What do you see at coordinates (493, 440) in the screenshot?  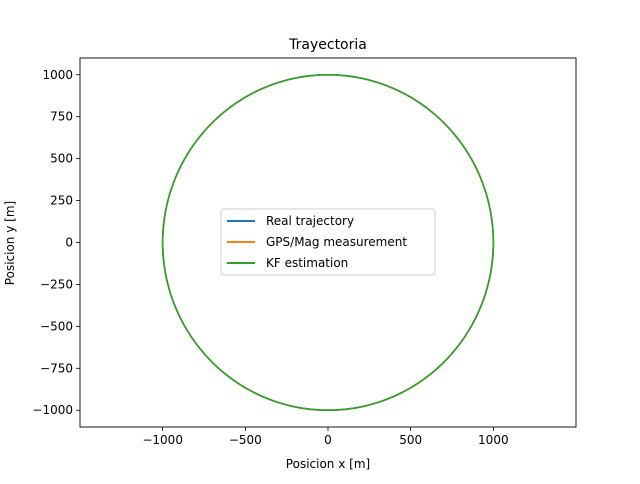 I see `x-tick-label: 1000` at bounding box center [493, 440].